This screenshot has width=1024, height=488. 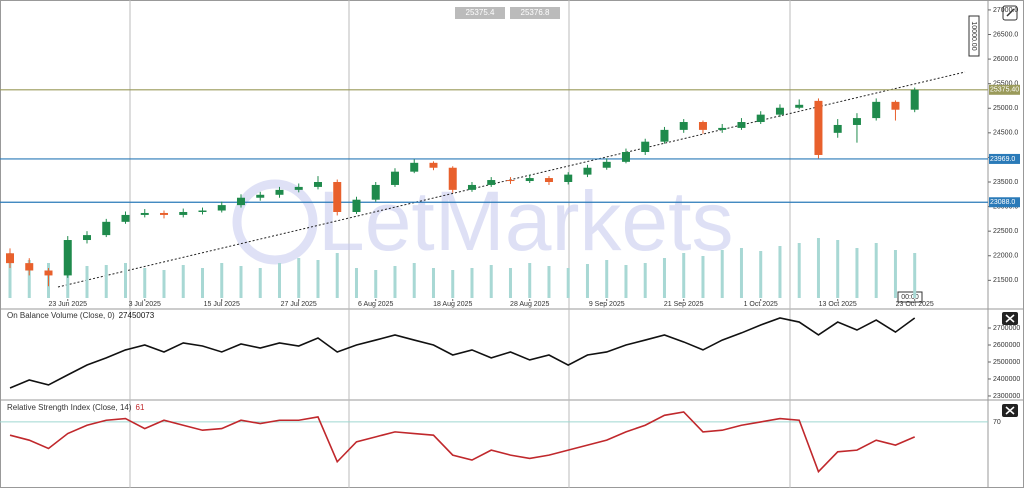 What do you see at coordinates (974, 36) in the screenshot?
I see `scale-box` at bounding box center [974, 36].